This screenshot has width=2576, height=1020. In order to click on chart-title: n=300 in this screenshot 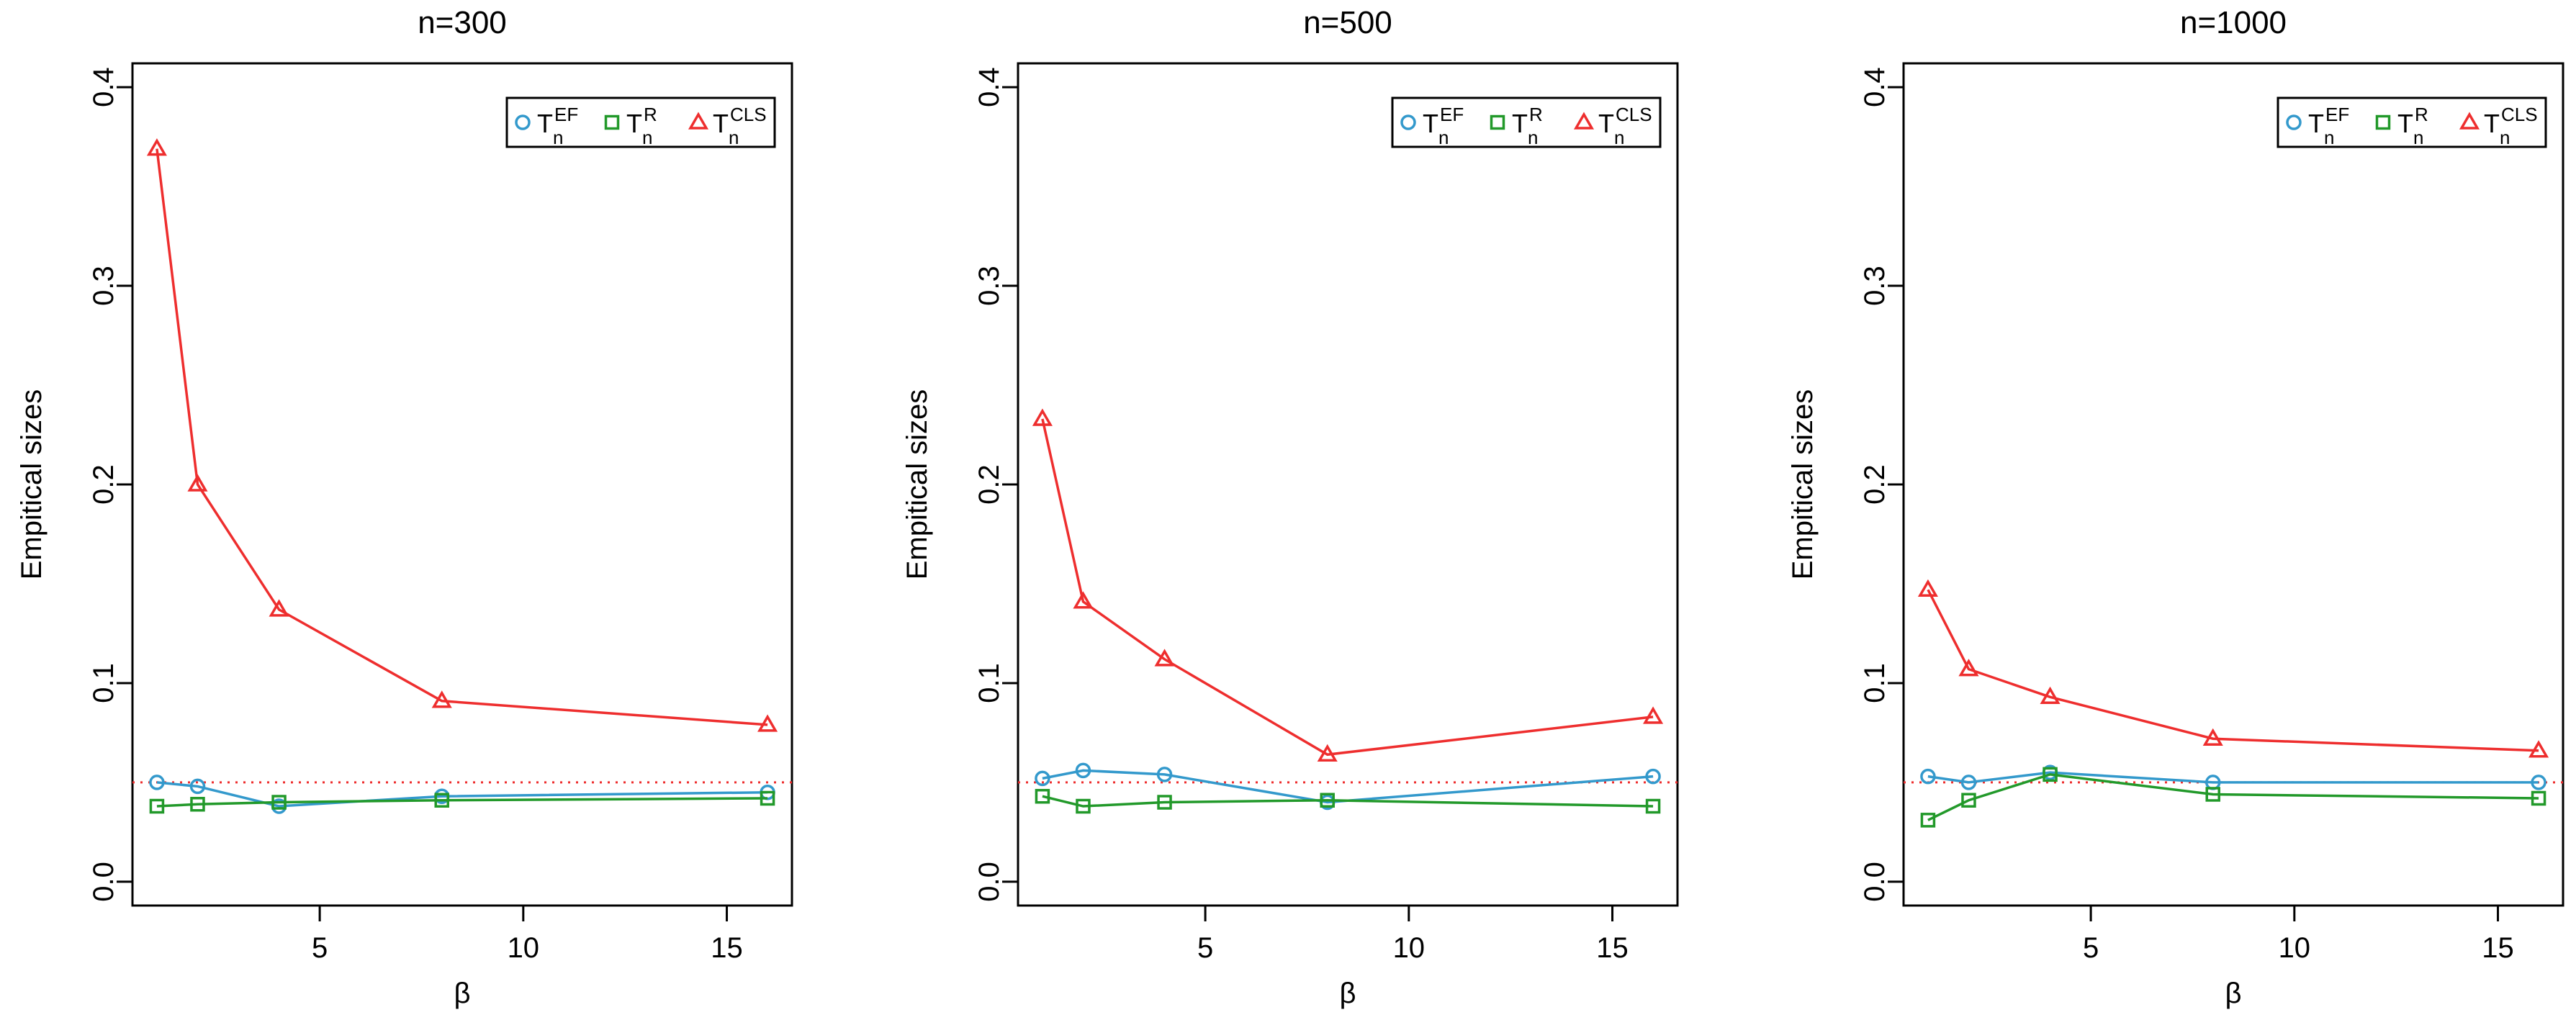, I will do `click(462, 22)`.